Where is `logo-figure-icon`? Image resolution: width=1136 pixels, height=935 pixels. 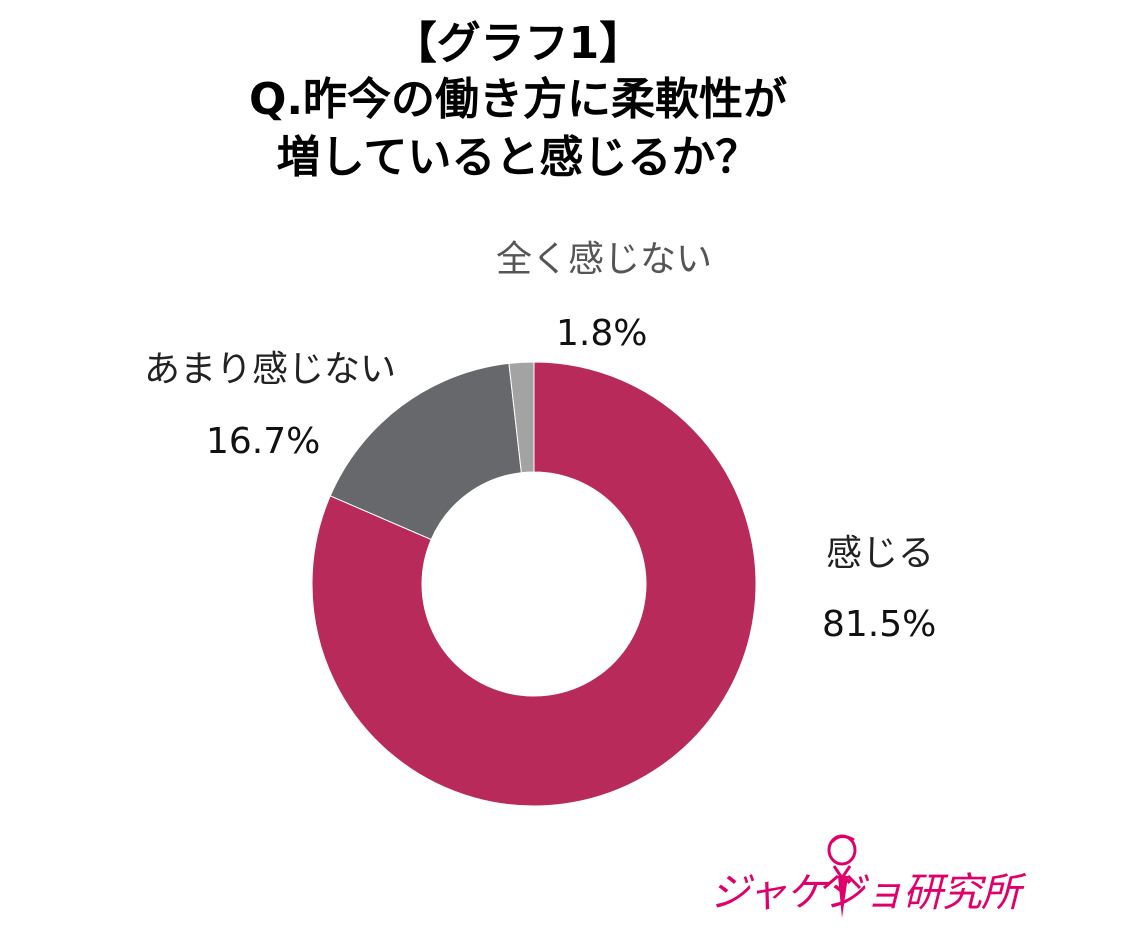
logo-figure-icon is located at coordinates (842, 876).